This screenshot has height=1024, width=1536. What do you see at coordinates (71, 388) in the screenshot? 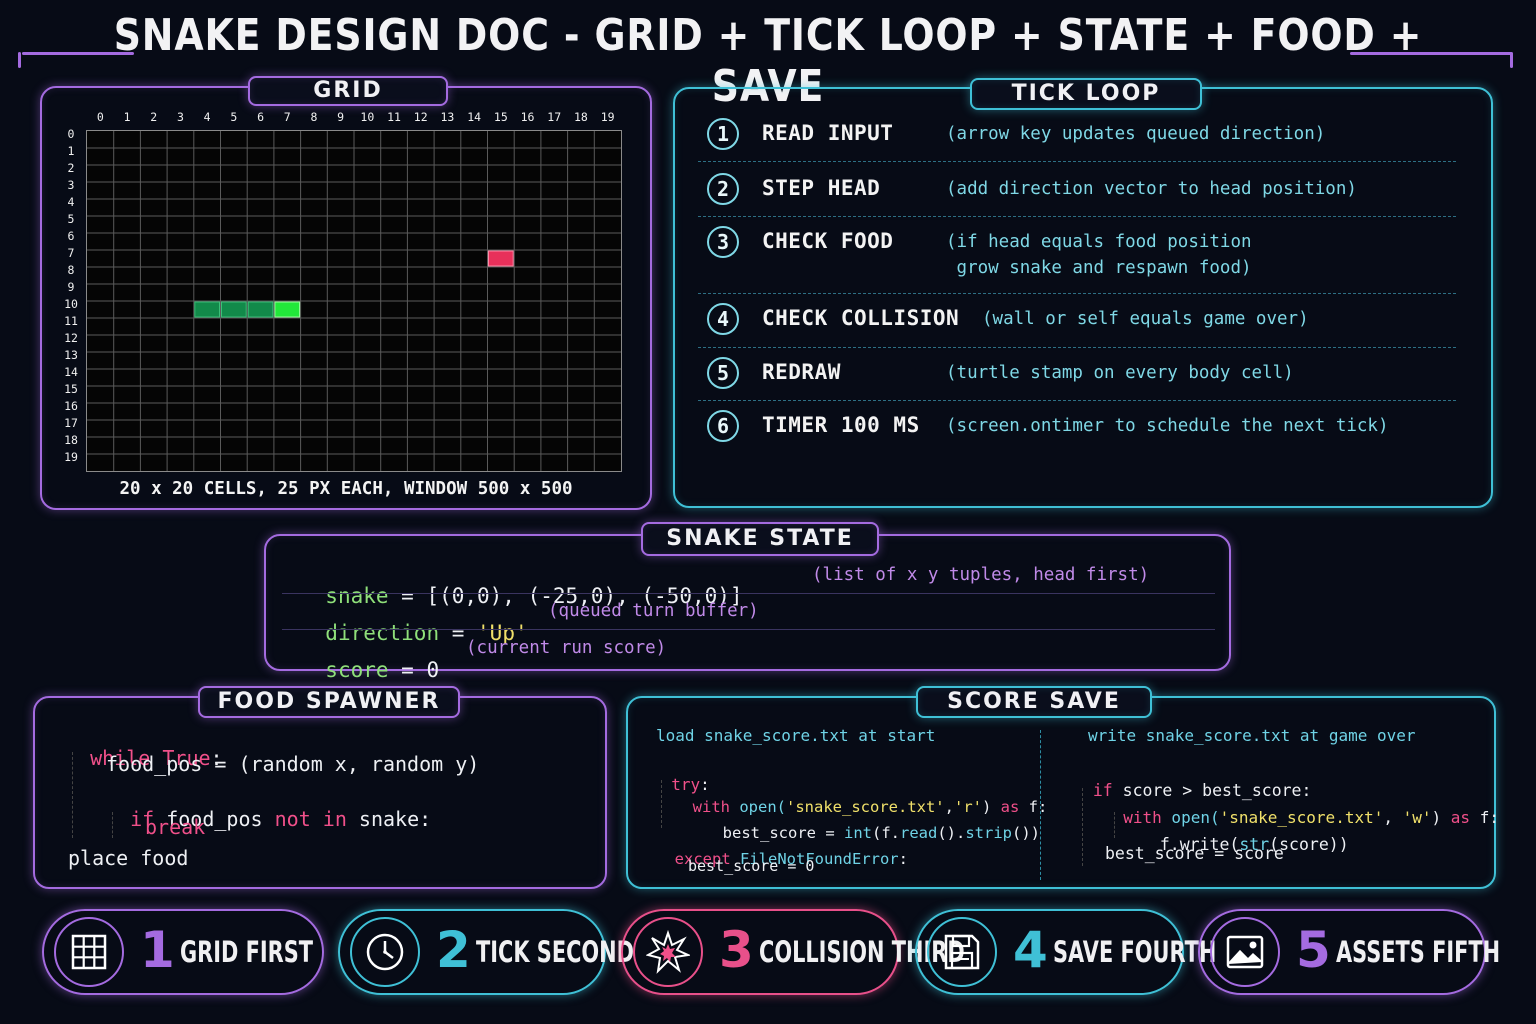
I see `grid-row-label: 15` at bounding box center [71, 388].